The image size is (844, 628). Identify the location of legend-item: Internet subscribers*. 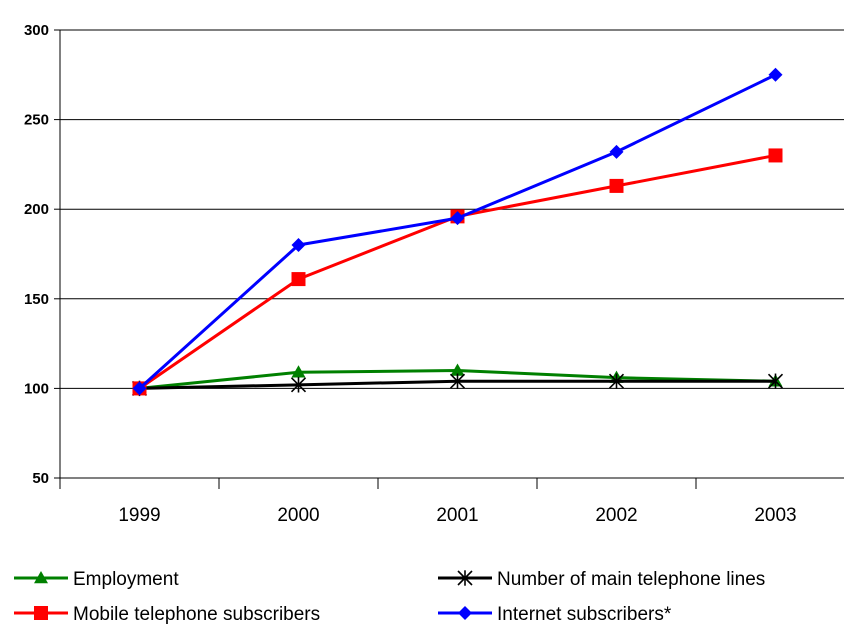
(555, 614).